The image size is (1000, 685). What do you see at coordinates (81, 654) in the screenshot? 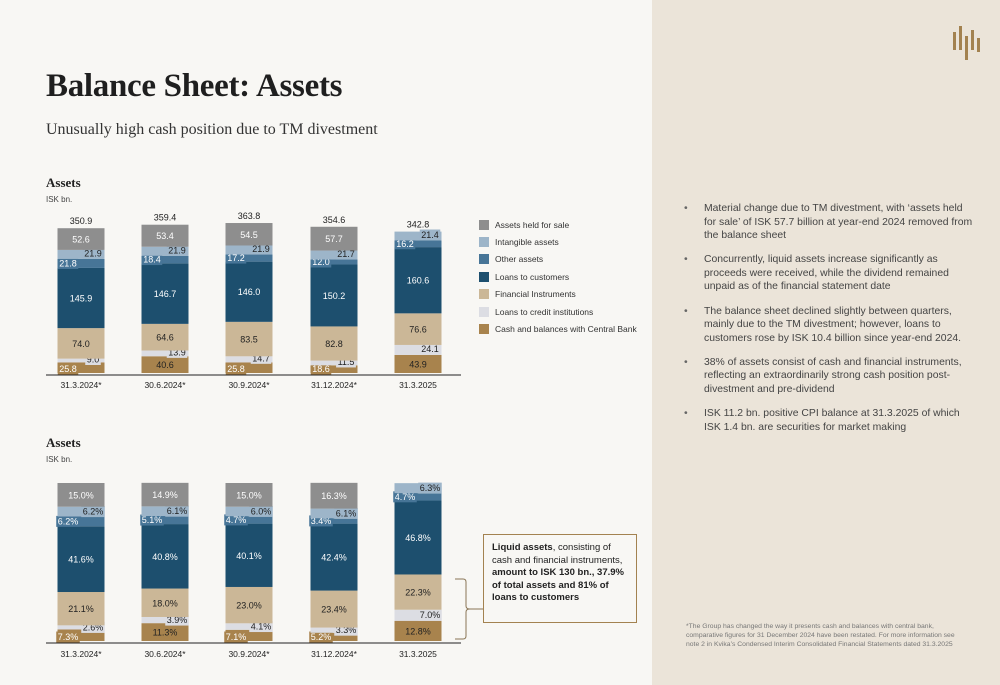
I see `category-label: 31.3.2024*` at bounding box center [81, 654].